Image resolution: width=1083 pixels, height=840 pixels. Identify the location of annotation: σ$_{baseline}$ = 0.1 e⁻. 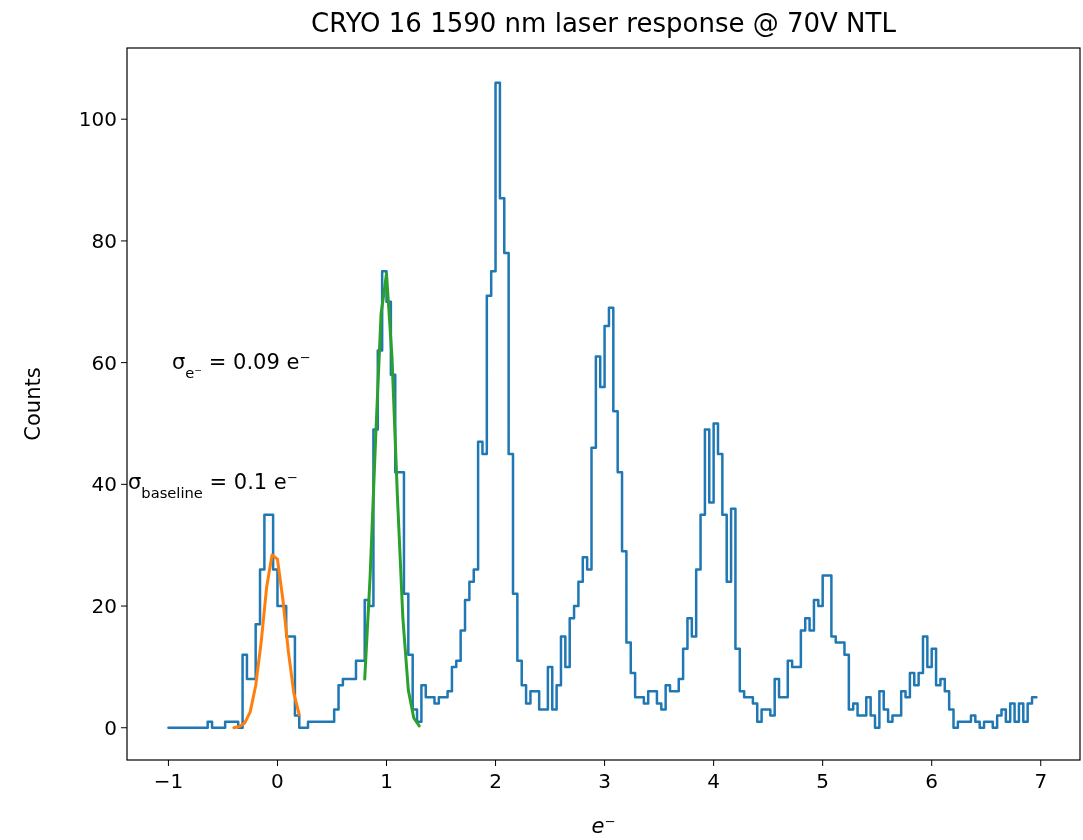
(213, 485).